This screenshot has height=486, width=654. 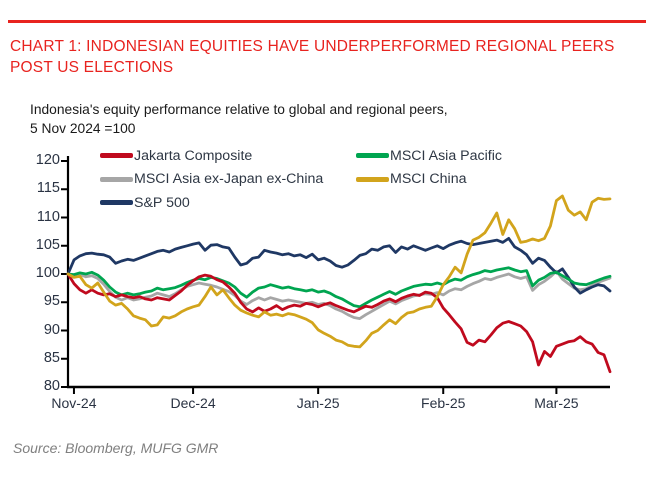 What do you see at coordinates (116, 448) in the screenshot?
I see `source-note: Source: Bloomberg, MUFG GMR` at bounding box center [116, 448].